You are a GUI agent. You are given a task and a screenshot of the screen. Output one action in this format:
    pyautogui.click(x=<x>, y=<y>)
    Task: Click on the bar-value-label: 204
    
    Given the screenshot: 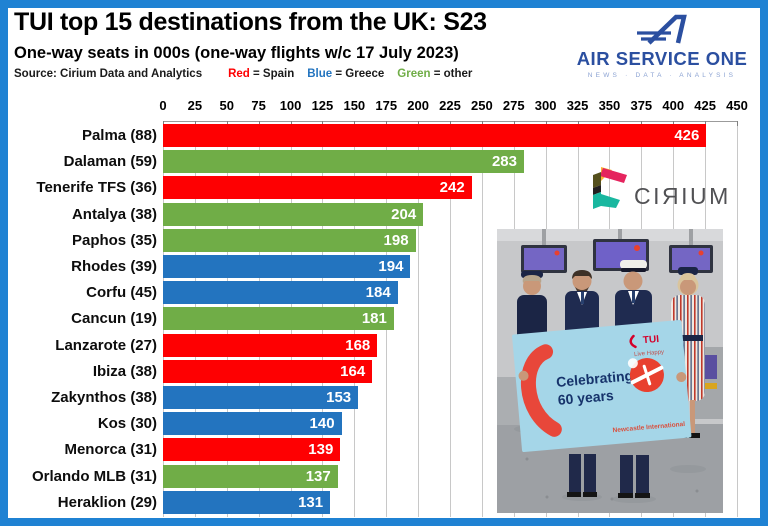 What is the action you would take?
    pyautogui.click(x=404, y=214)
    